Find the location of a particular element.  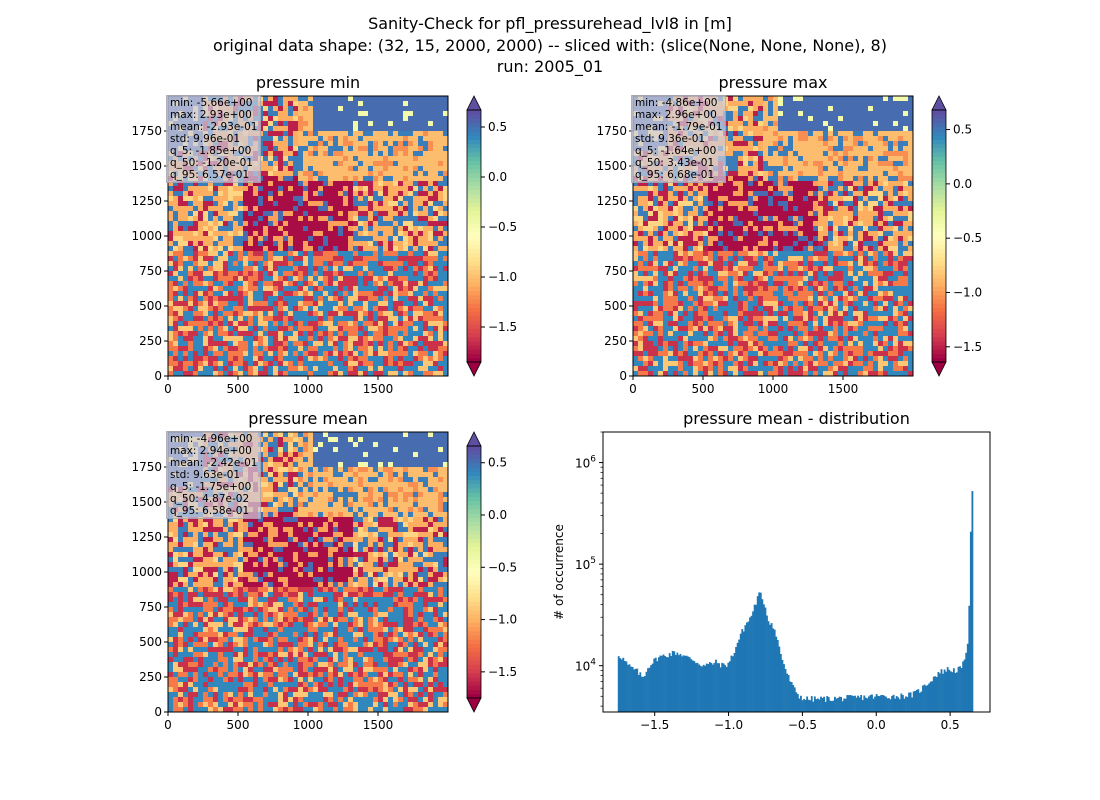

stats-line: min: -4.96e+00 is located at coordinates (211, 439).